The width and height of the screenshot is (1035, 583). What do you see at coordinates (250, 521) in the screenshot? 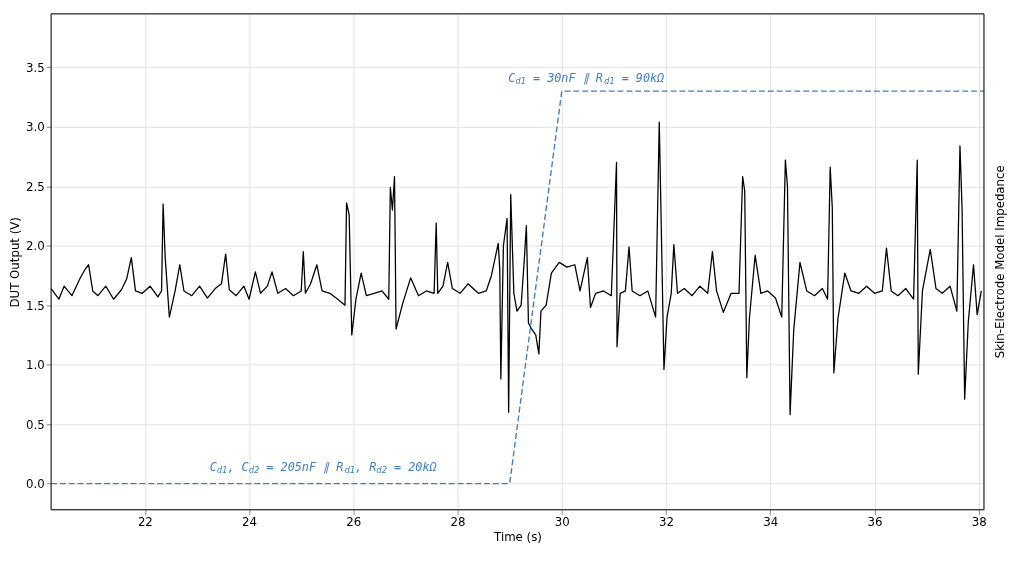
I see `x-tick-label: 24` at bounding box center [250, 521].